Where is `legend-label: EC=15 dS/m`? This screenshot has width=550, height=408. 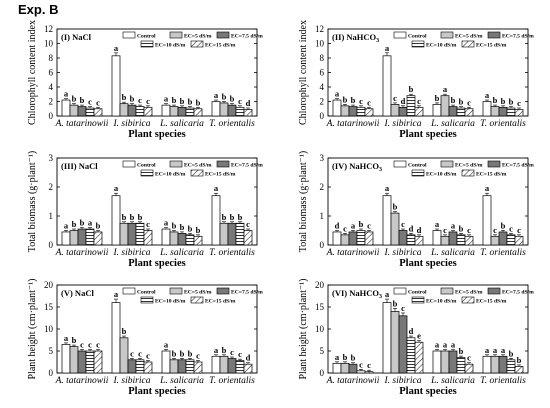 legend-label: EC=15 dS/m is located at coordinates (220, 175).